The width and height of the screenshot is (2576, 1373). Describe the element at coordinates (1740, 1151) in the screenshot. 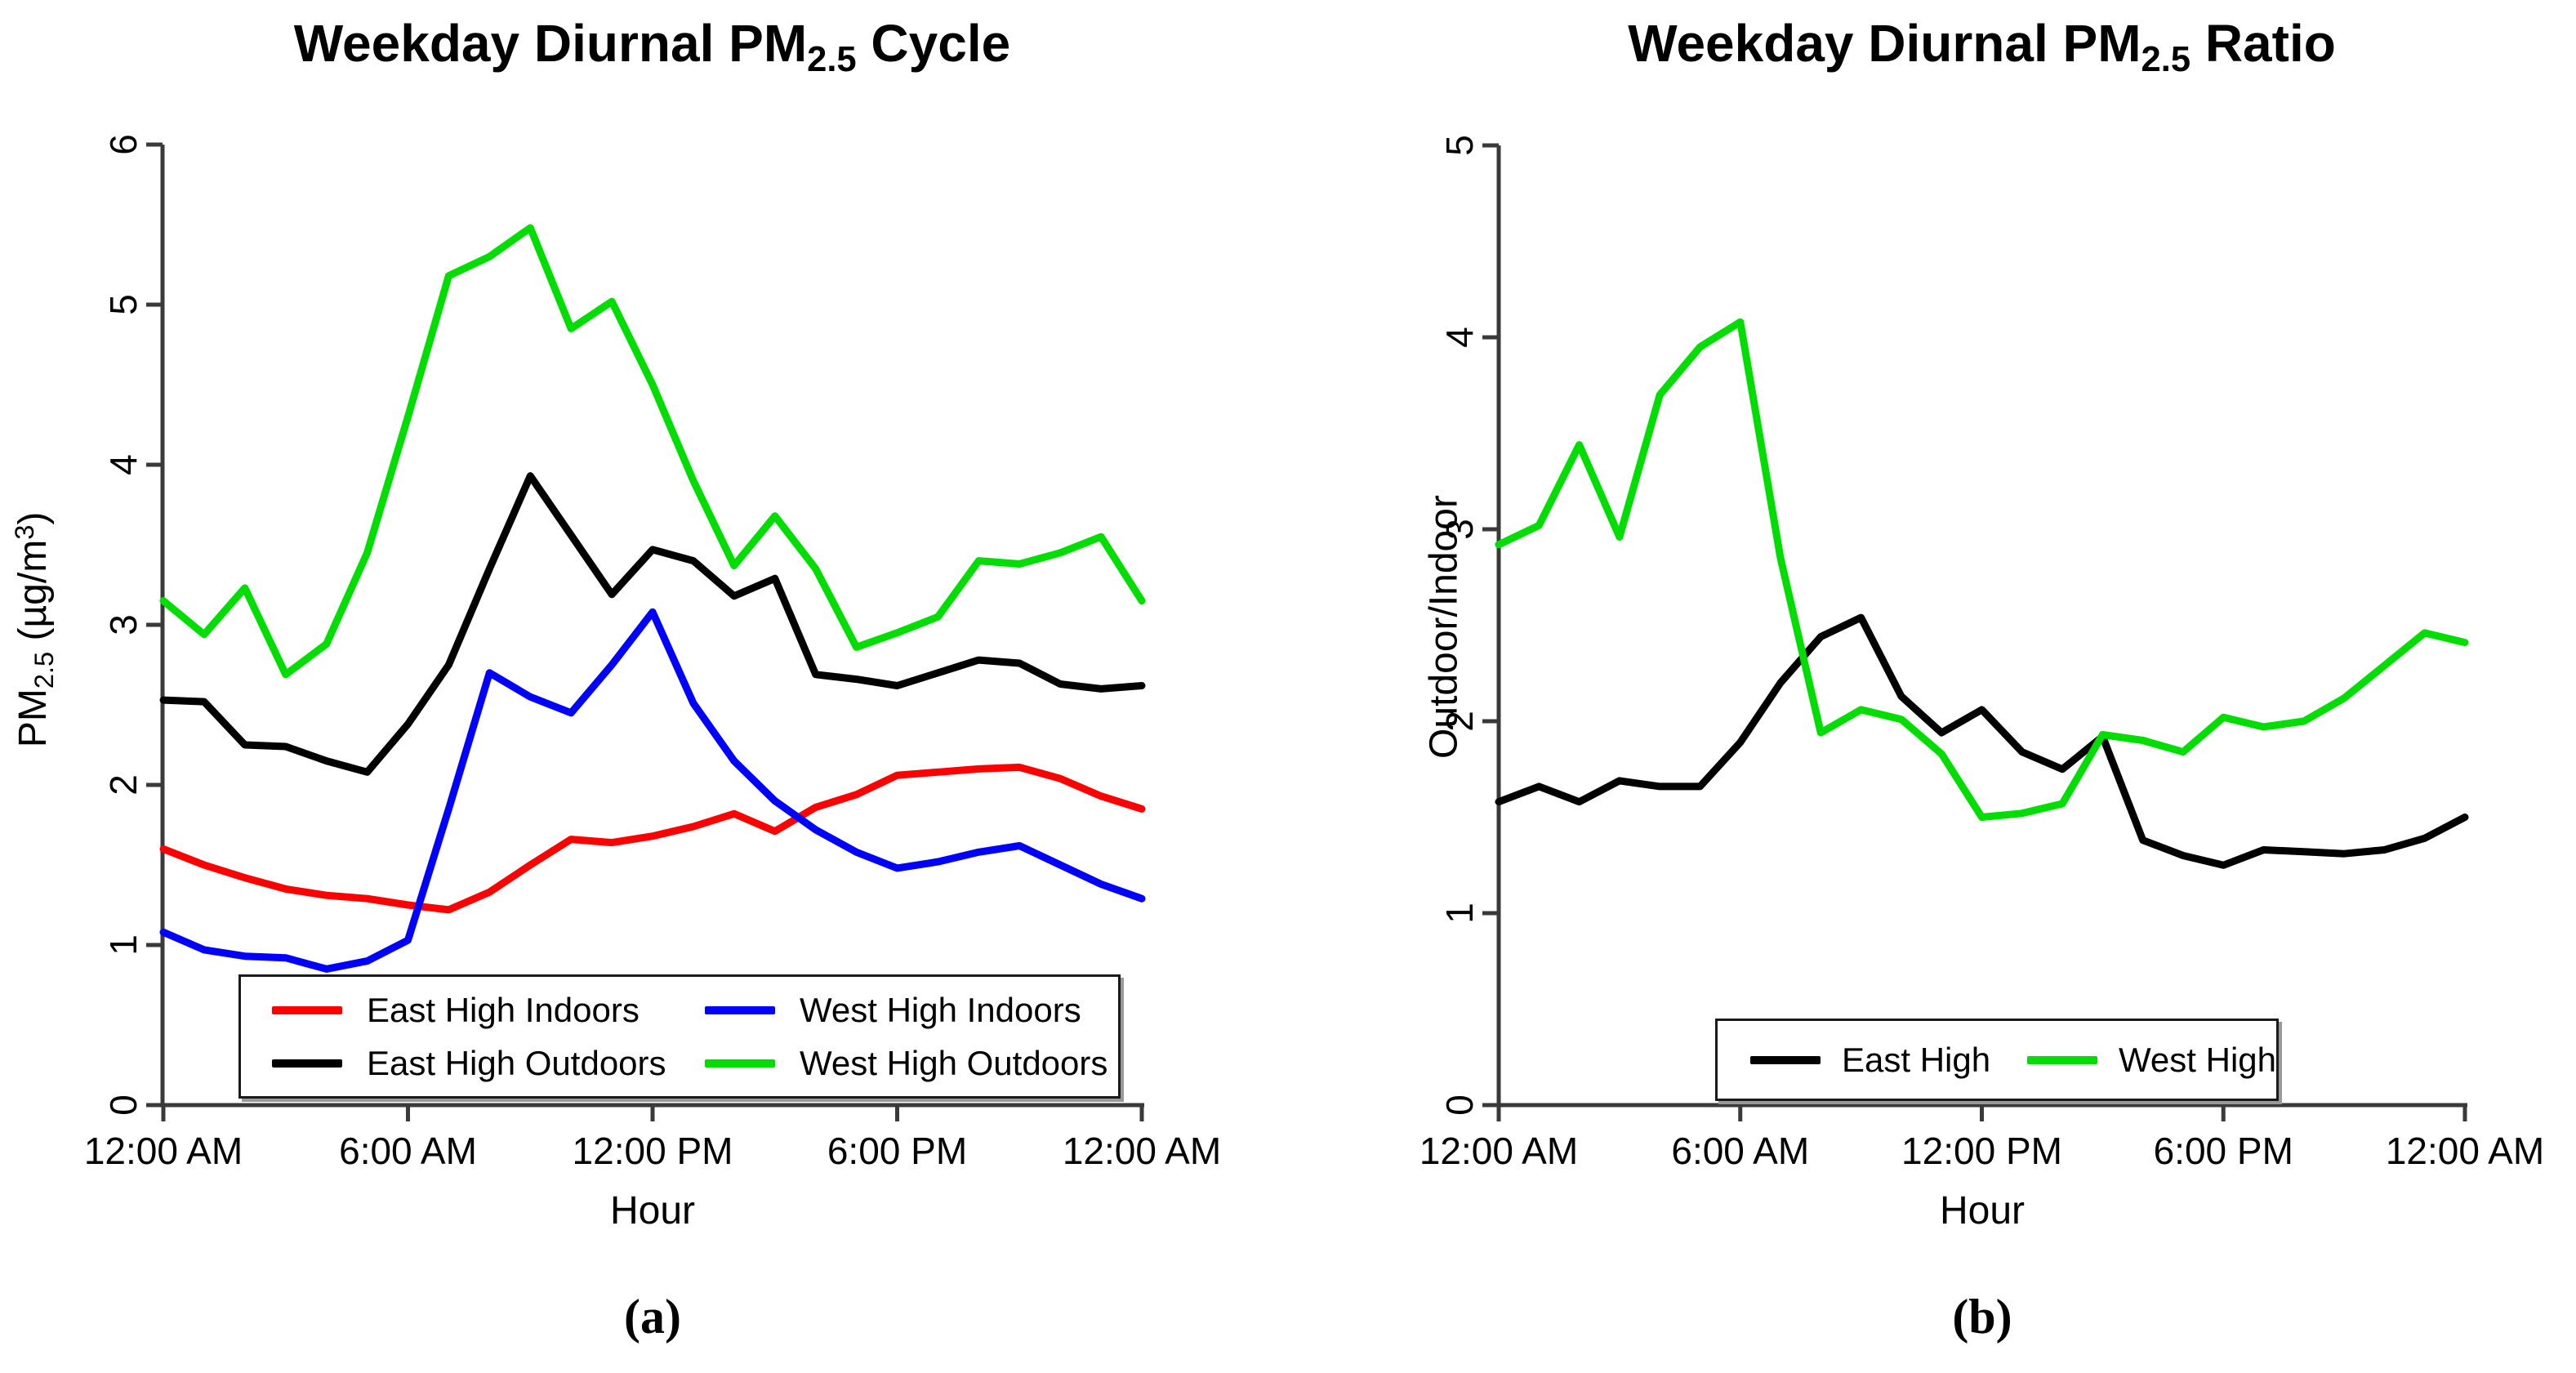

I see `chart-b-x-tick-label-1: 6:00 AM` at that location.